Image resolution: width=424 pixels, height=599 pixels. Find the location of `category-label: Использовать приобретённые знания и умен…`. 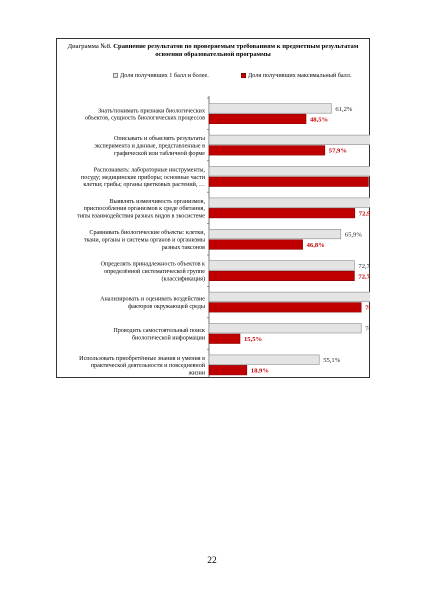

category-label: Использовать приобретённые знания и умен… is located at coordinates (142, 366).